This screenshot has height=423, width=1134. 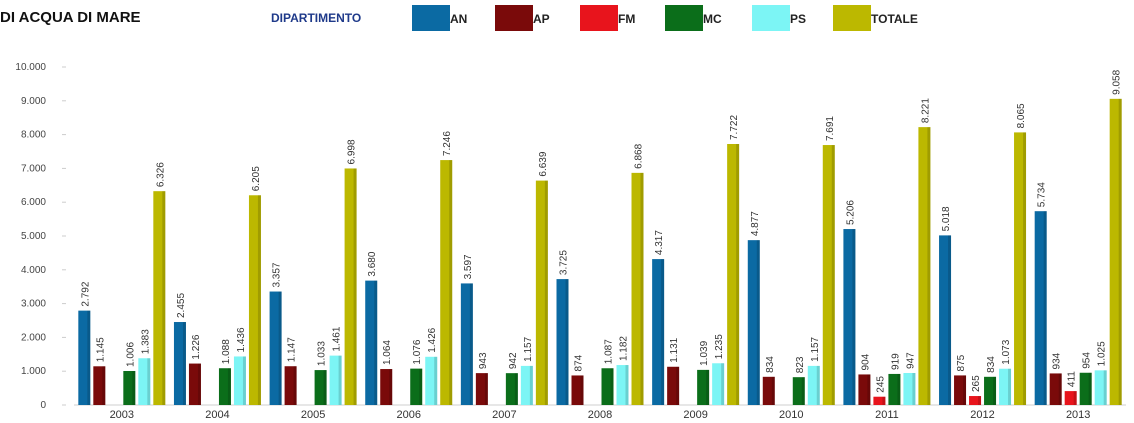 I want to click on y-tick-label: 9.000, so click(x=33, y=101).